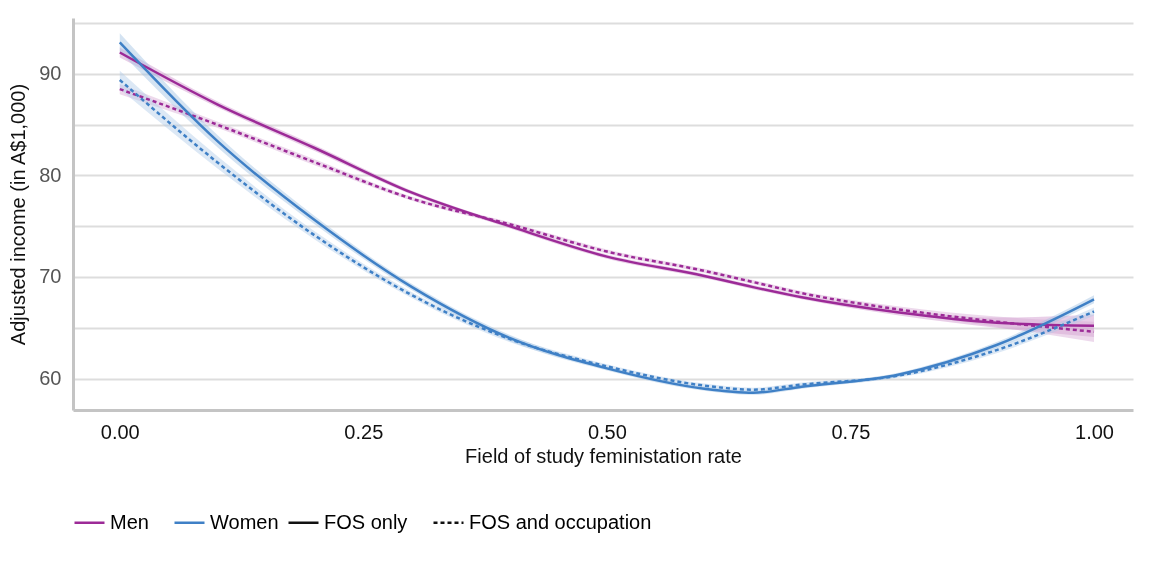  What do you see at coordinates (244, 521) in the screenshot?
I see `legend-label: Women` at bounding box center [244, 521].